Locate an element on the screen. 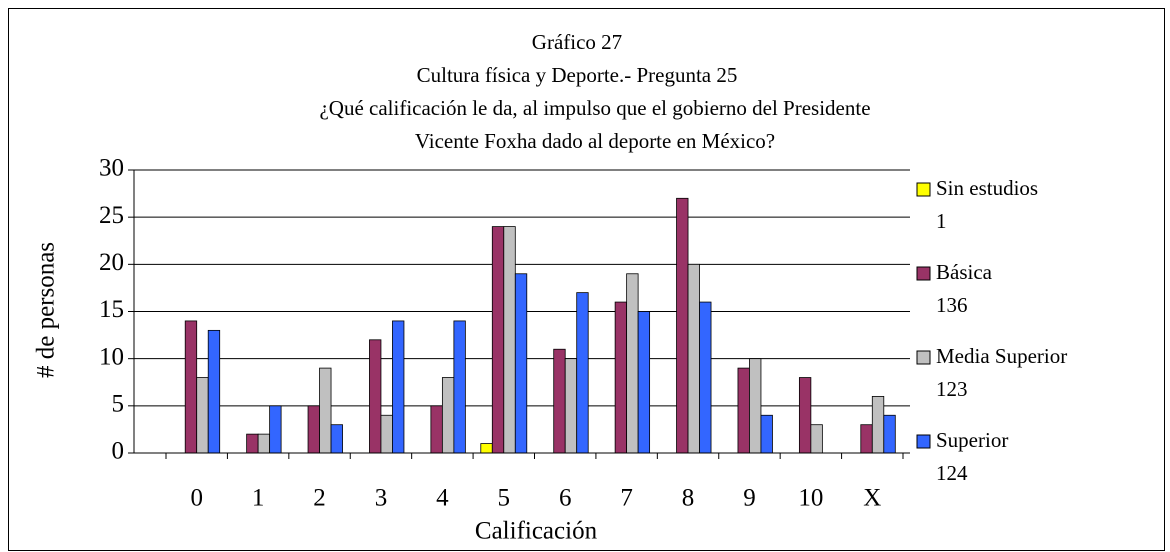 This screenshot has height=552, width=1170. legend-label: Superior is located at coordinates (972, 440).